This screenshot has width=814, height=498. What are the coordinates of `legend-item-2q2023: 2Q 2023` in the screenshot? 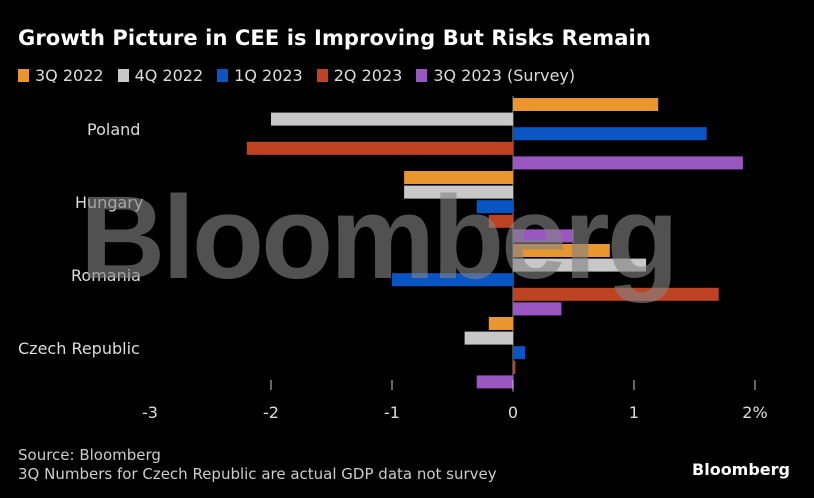 It's located at (359, 75).